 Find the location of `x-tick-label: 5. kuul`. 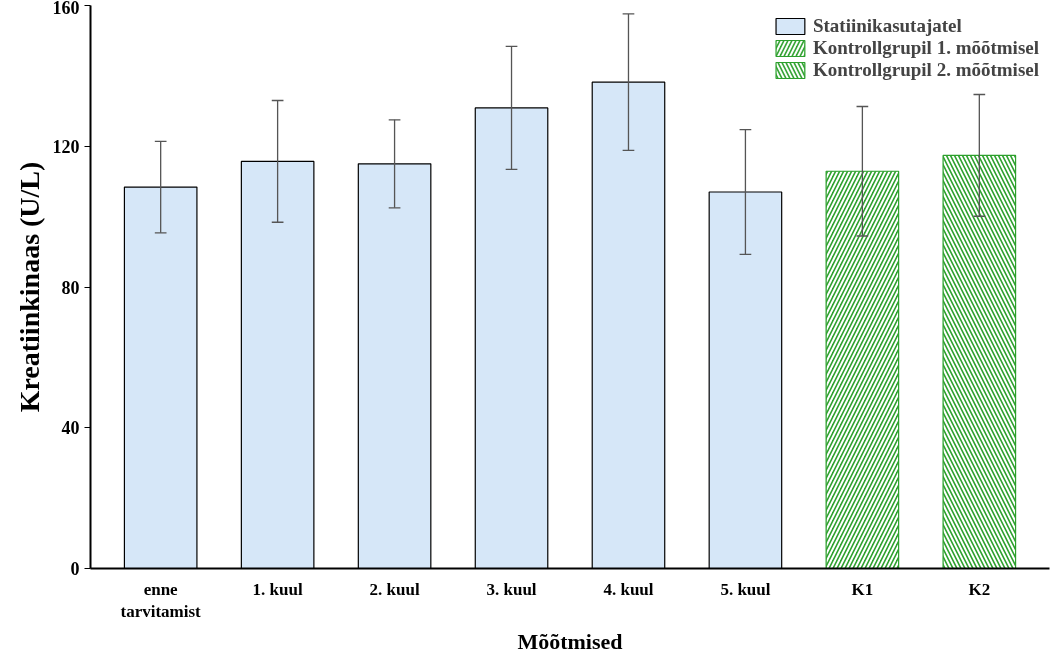

x-tick-label: 5. kuul is located at coordinates (745, 589).